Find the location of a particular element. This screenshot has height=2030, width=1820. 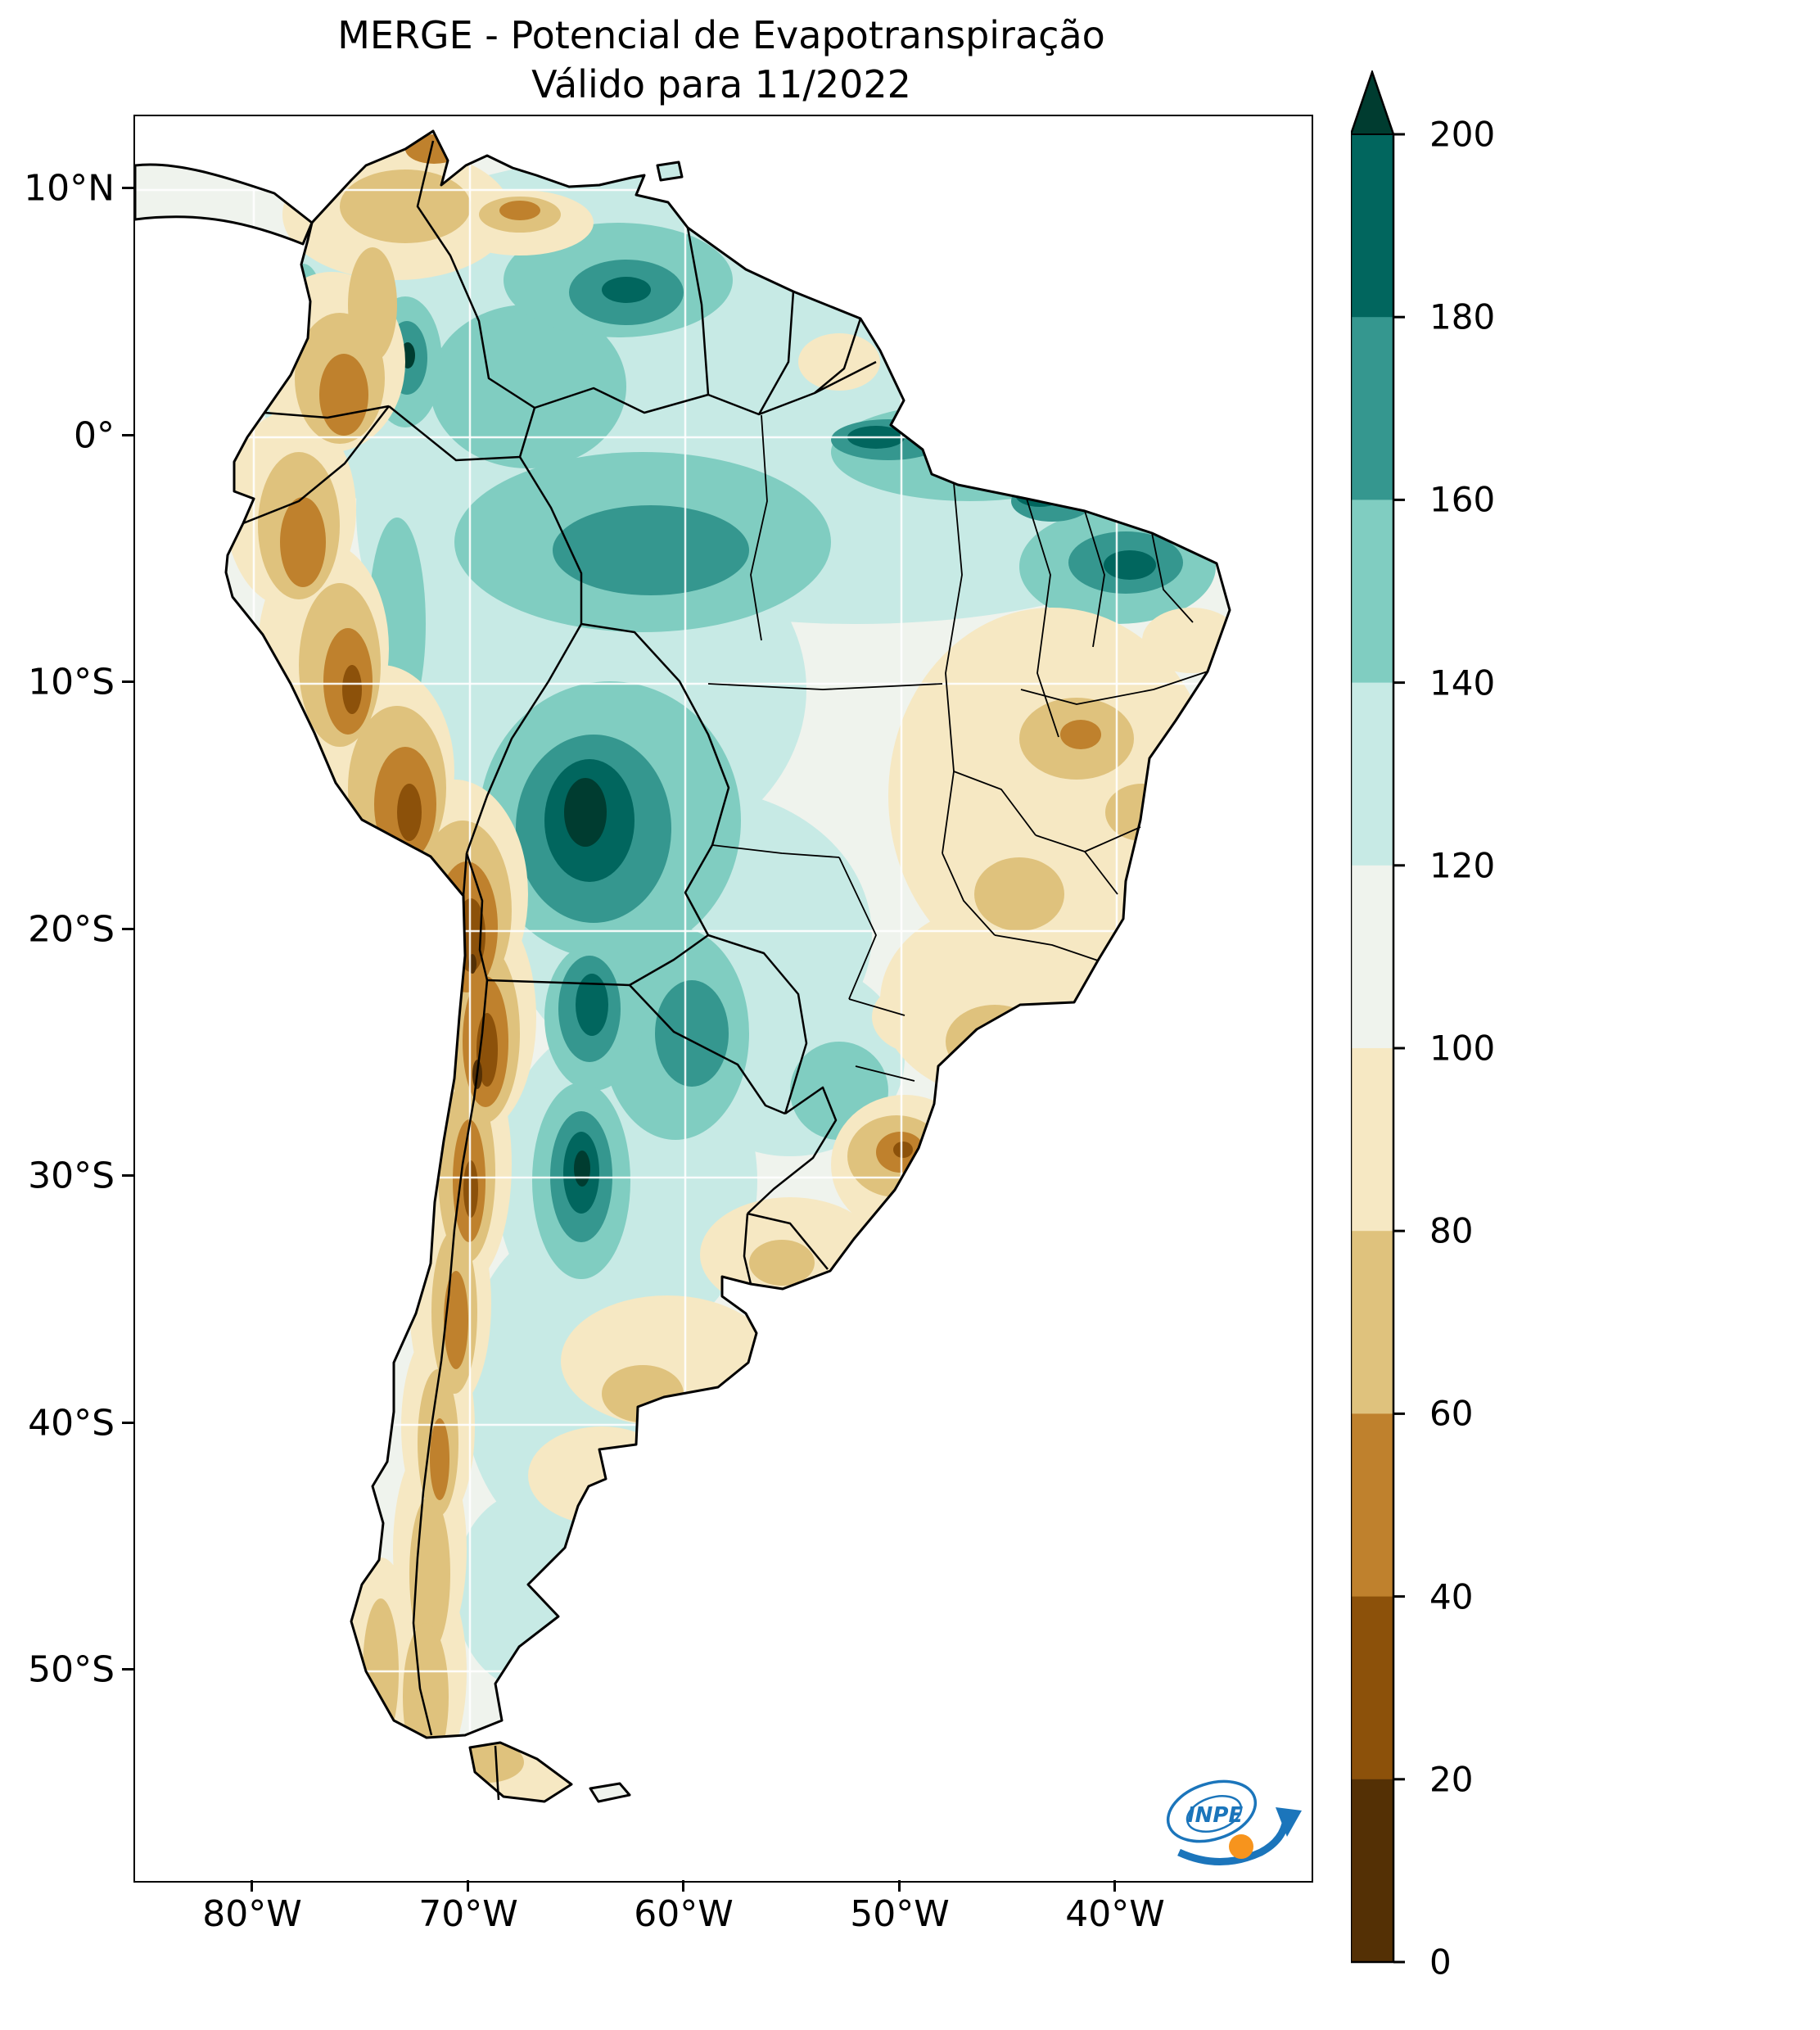

colorbar-outline is located at coordinates (1372, 1016).